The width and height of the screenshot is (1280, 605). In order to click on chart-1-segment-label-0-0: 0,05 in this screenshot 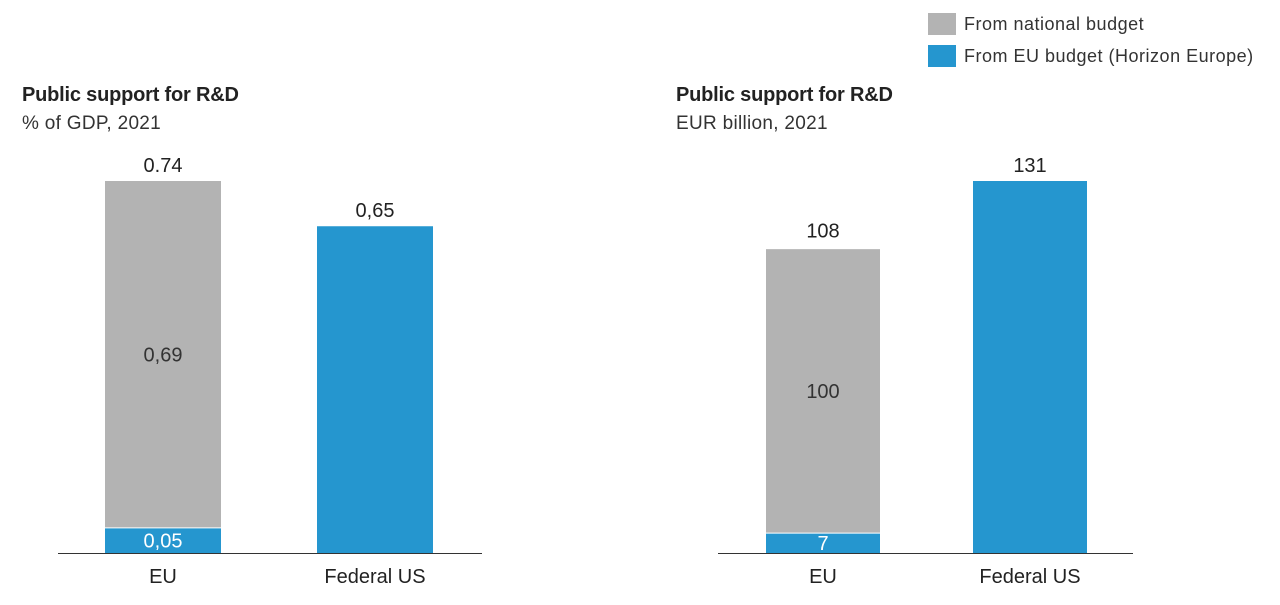, I will do `click(163, 541)`.